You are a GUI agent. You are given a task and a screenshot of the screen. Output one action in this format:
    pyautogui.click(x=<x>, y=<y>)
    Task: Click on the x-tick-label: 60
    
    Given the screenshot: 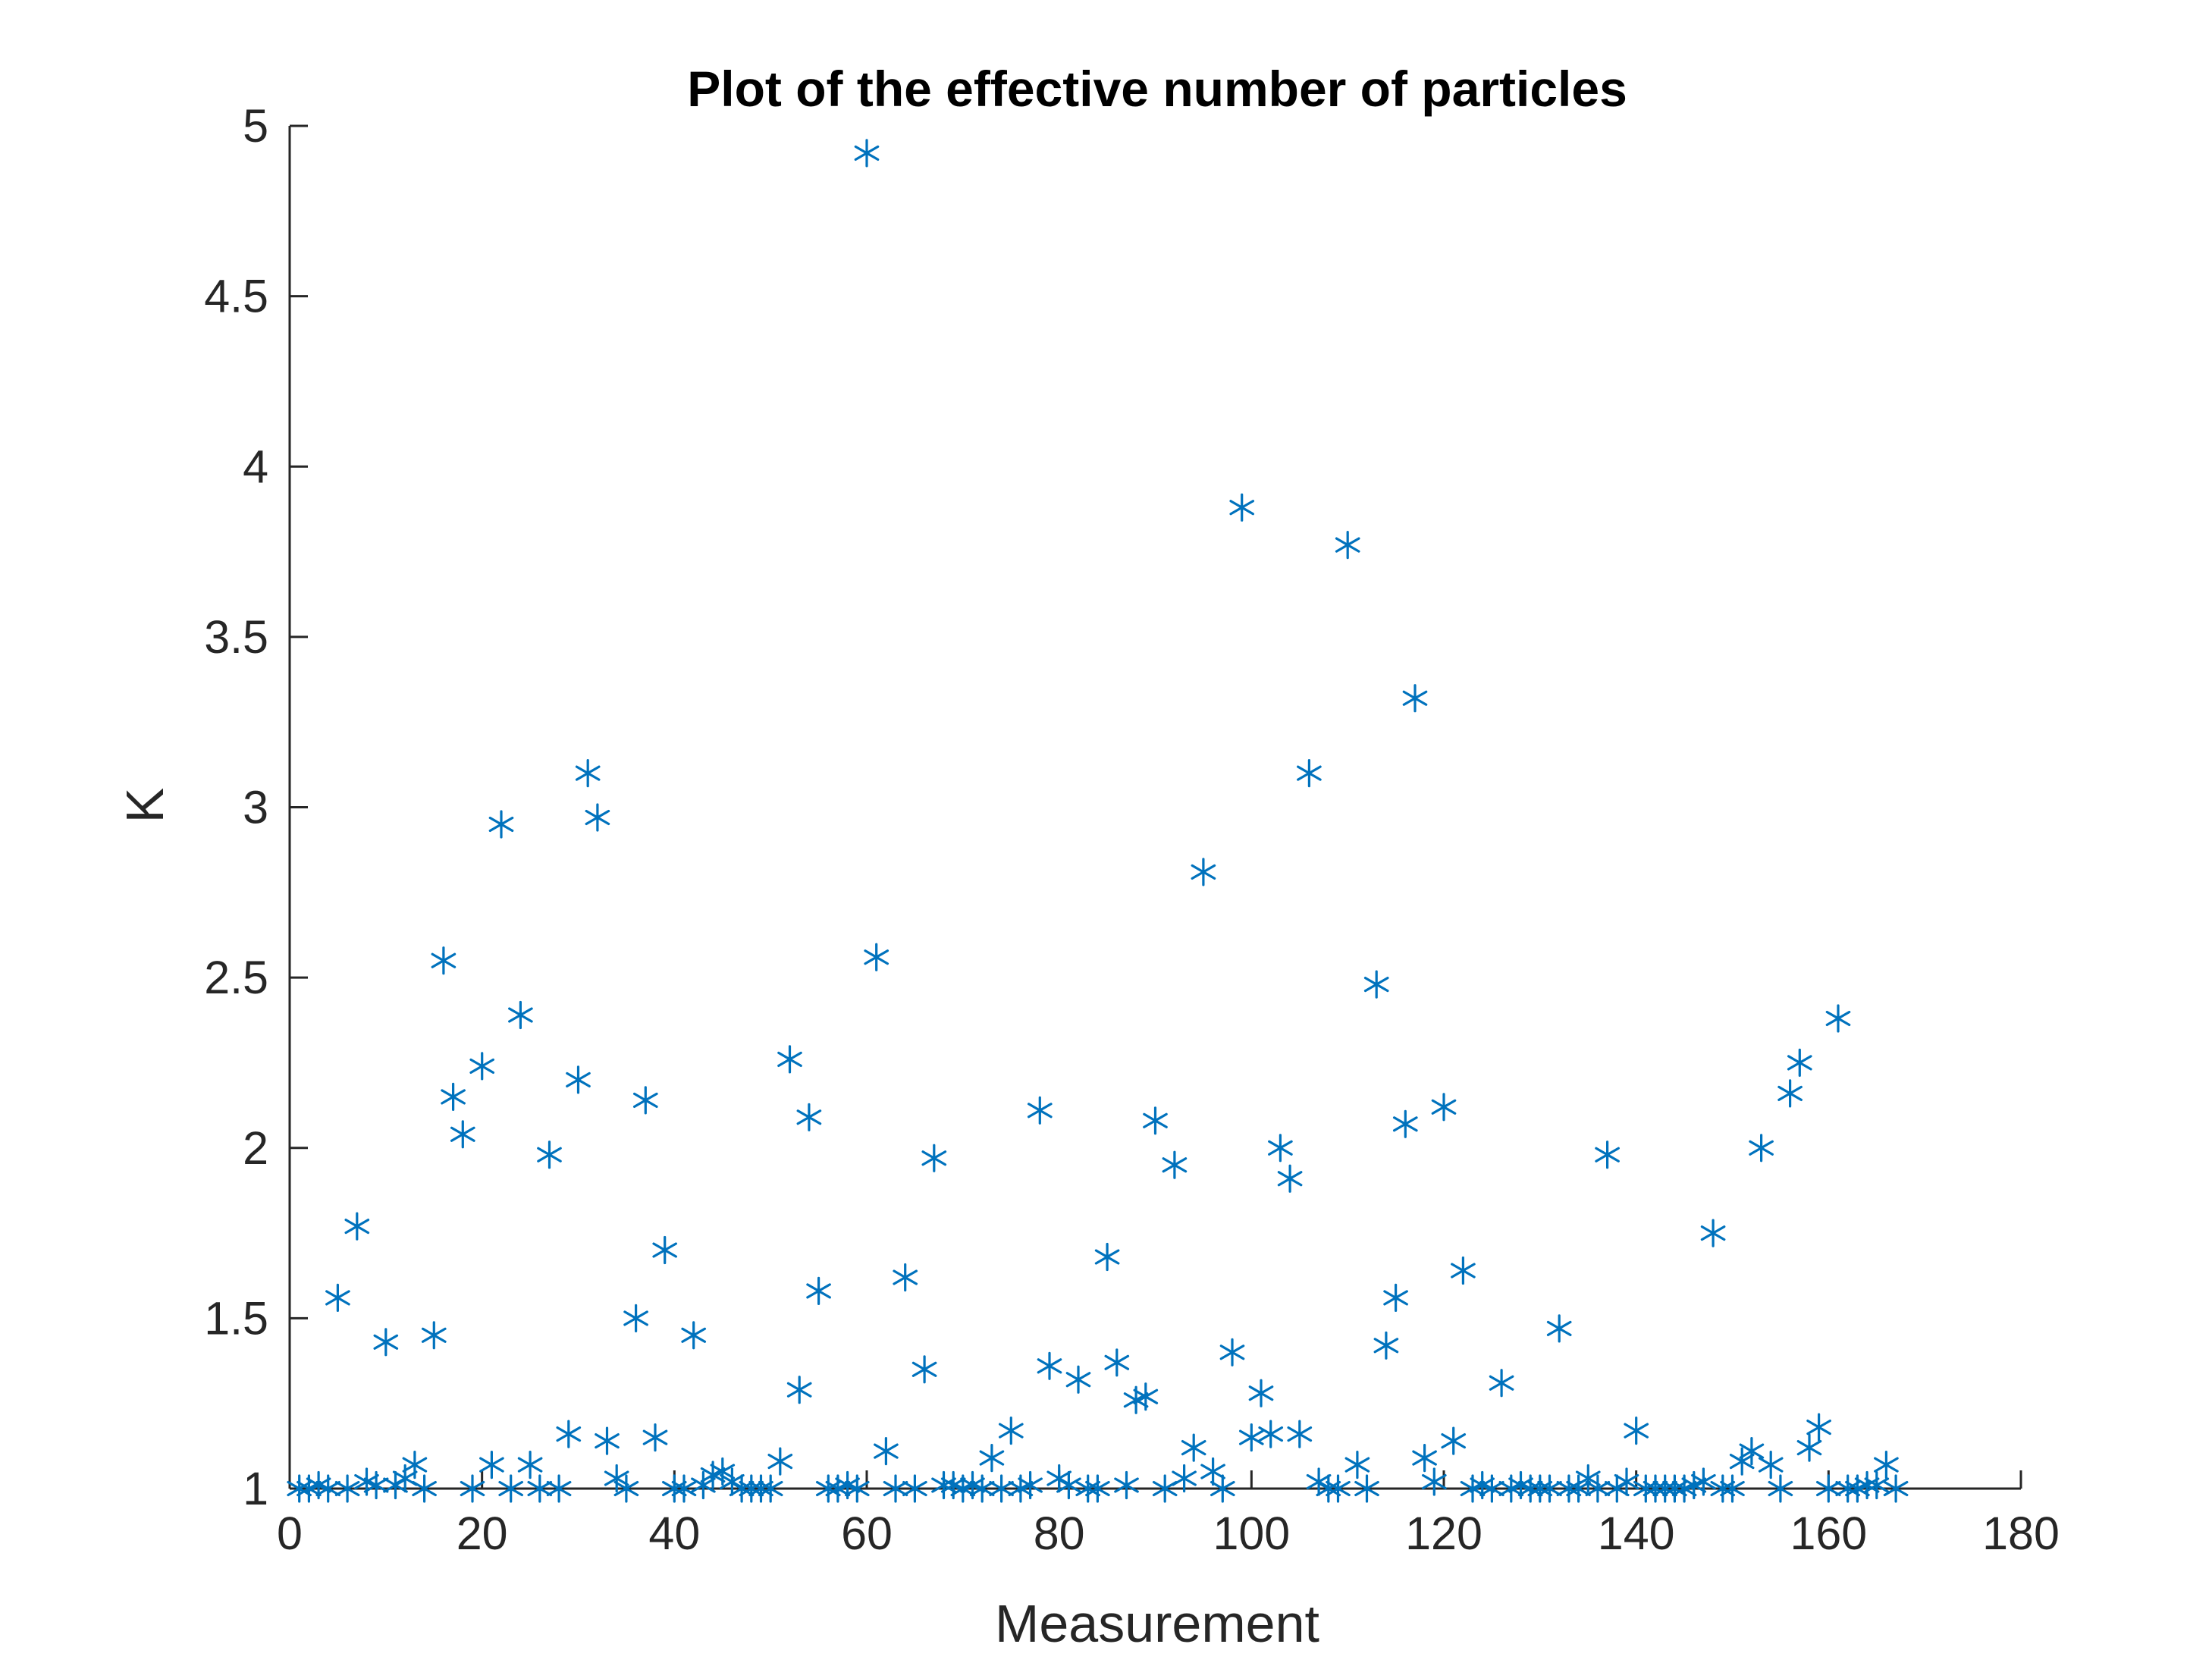 What is the action you would take?
    pyautogui.click(x=867, y=1533)
    